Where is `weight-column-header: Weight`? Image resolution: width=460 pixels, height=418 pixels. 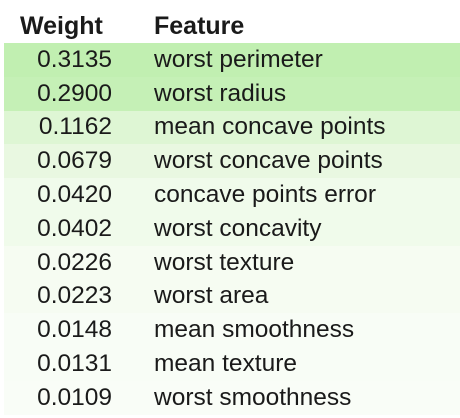 weight-column-header: Weight is located at coordinates (61, 26).